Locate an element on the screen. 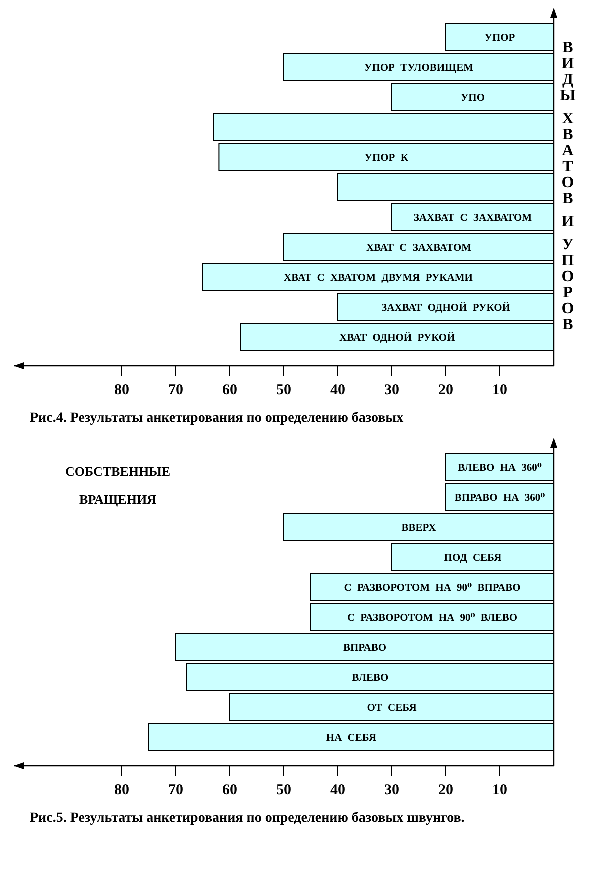 This screenshot has width=589, height=886. text: Рис.5. Результаты анкетирования по определению базовых швунгов. is located at coordinates (247, 818).